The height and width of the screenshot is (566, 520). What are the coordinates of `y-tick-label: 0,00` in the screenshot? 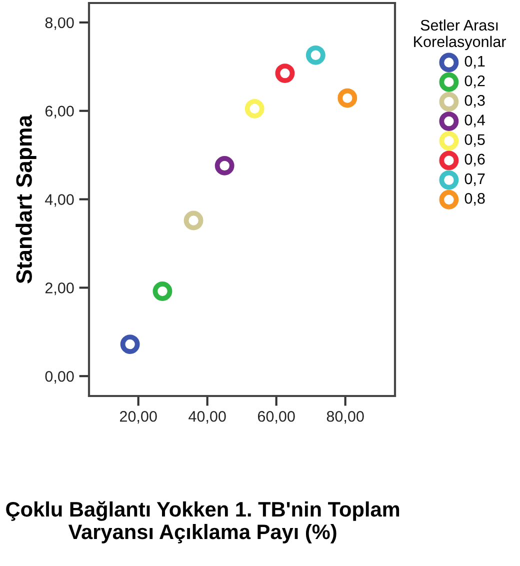 It's located at (59, 377).